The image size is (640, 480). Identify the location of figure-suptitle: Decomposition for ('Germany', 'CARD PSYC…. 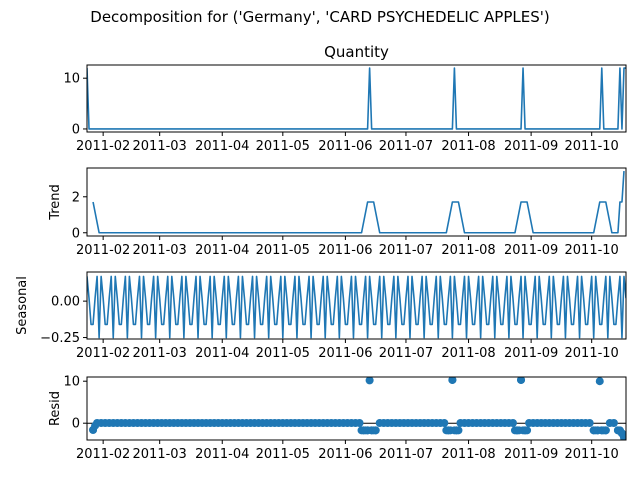
(319, 17).